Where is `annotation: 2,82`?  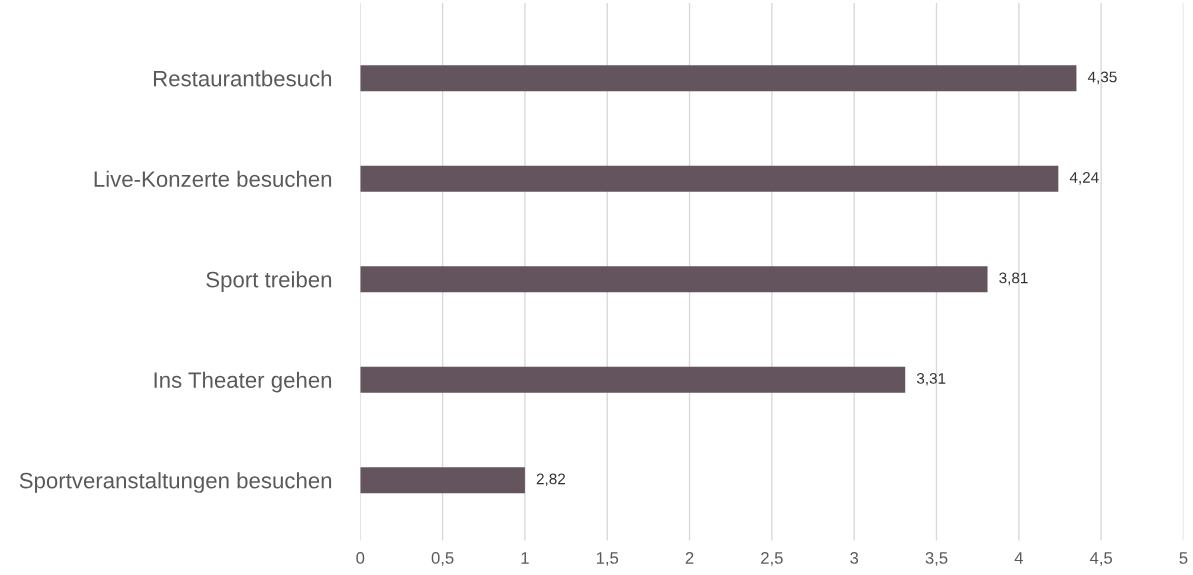 annotation: 2,82 is located at coordinates (550, 480).